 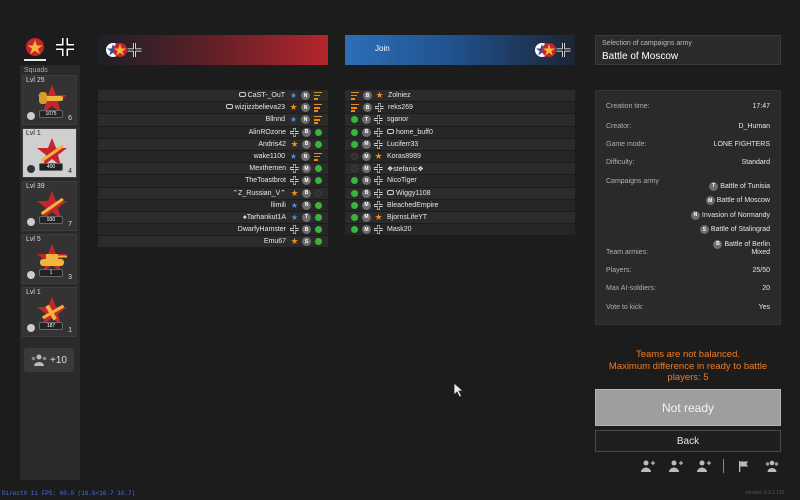 What do you see at coordinates (264, 217) in the screenshot?
I see `player-name: ♠Tarhankut1A` at bounding box center [264, 217].